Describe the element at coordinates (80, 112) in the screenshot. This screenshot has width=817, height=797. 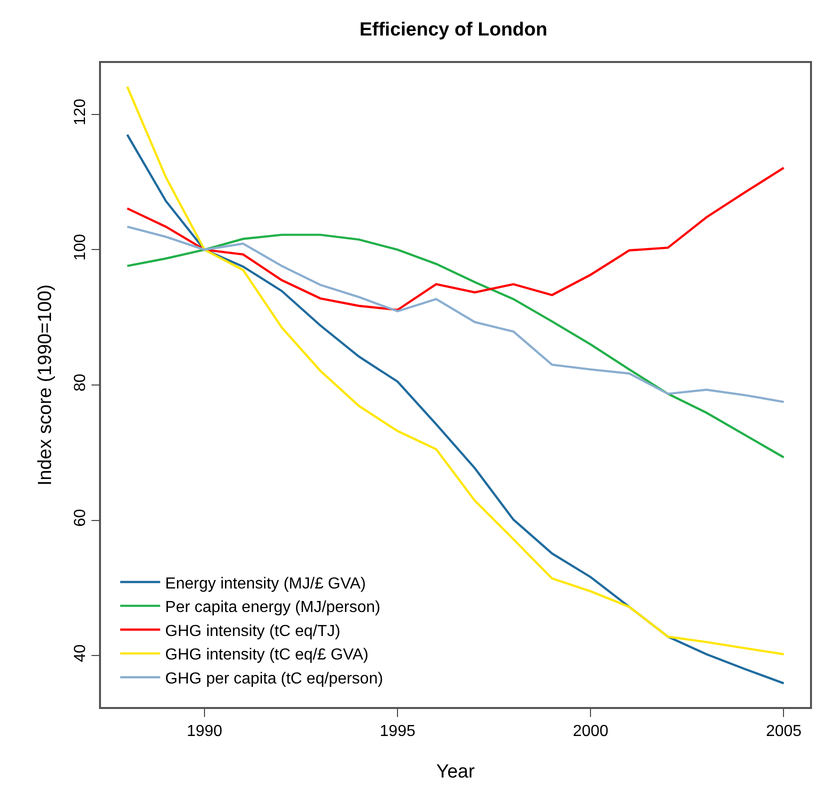
I see `y-tick-label: 120` at that location.